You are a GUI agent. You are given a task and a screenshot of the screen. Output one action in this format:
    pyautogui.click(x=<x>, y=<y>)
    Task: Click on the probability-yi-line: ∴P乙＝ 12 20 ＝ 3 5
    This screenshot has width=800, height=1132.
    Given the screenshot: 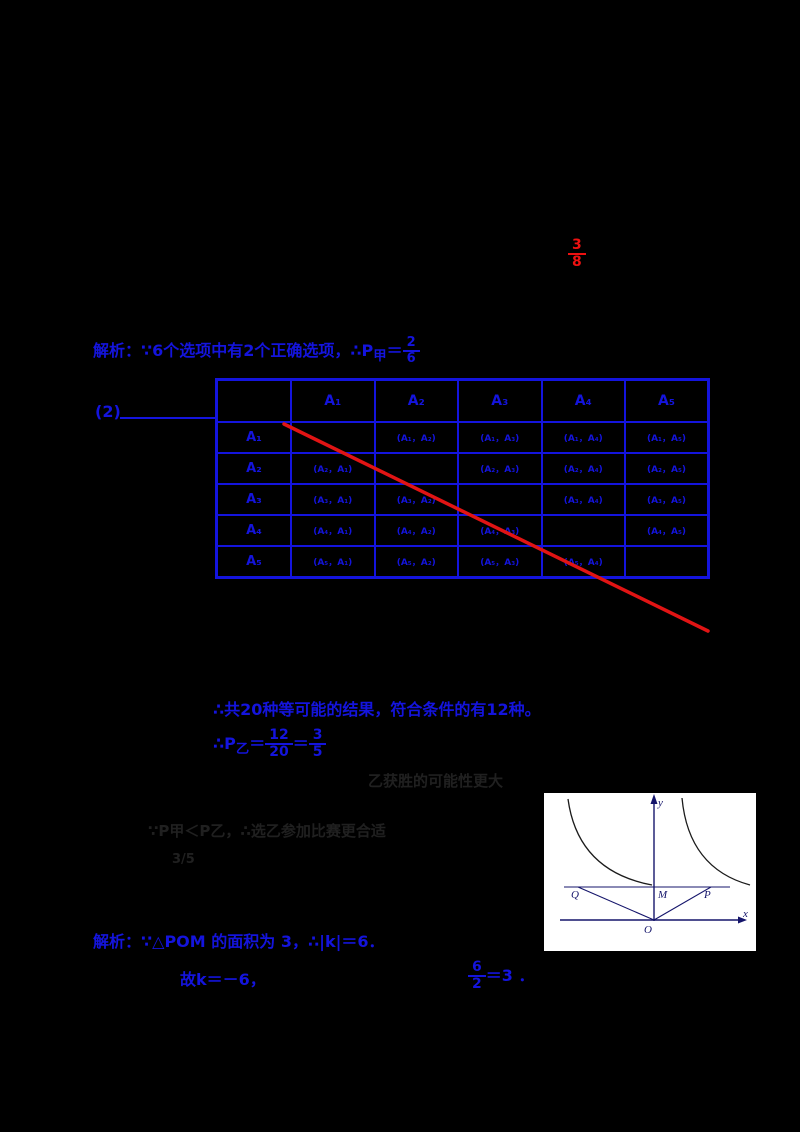 What is the action you would take?
    pyautogui.click(x=270, y=744)
    